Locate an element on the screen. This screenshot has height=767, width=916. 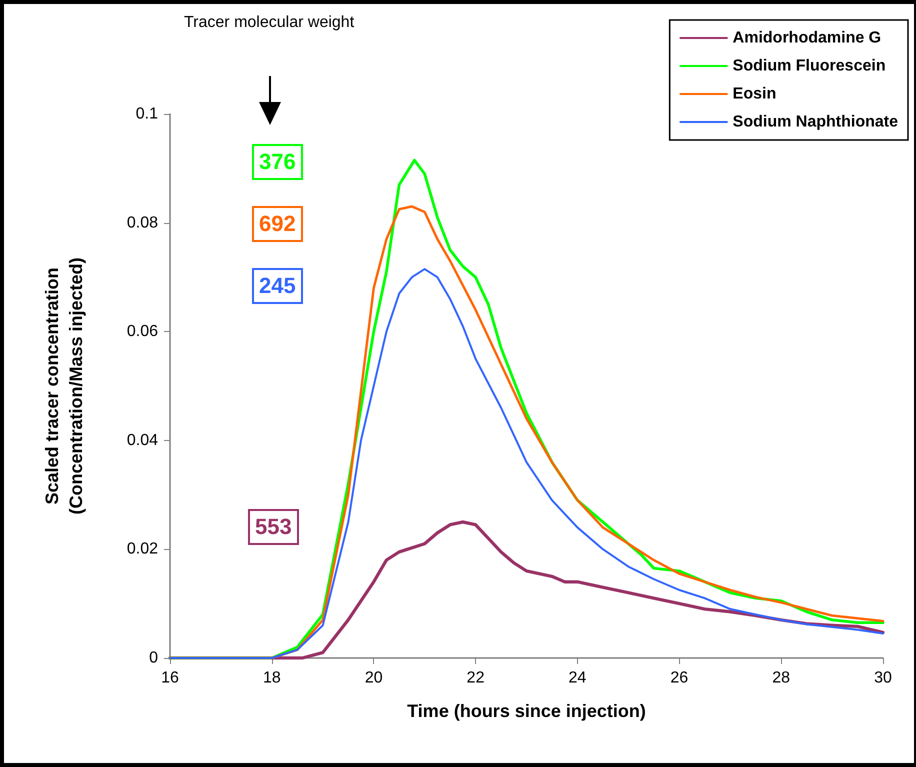
annotation: 553 is located at coordinates (273, 527).